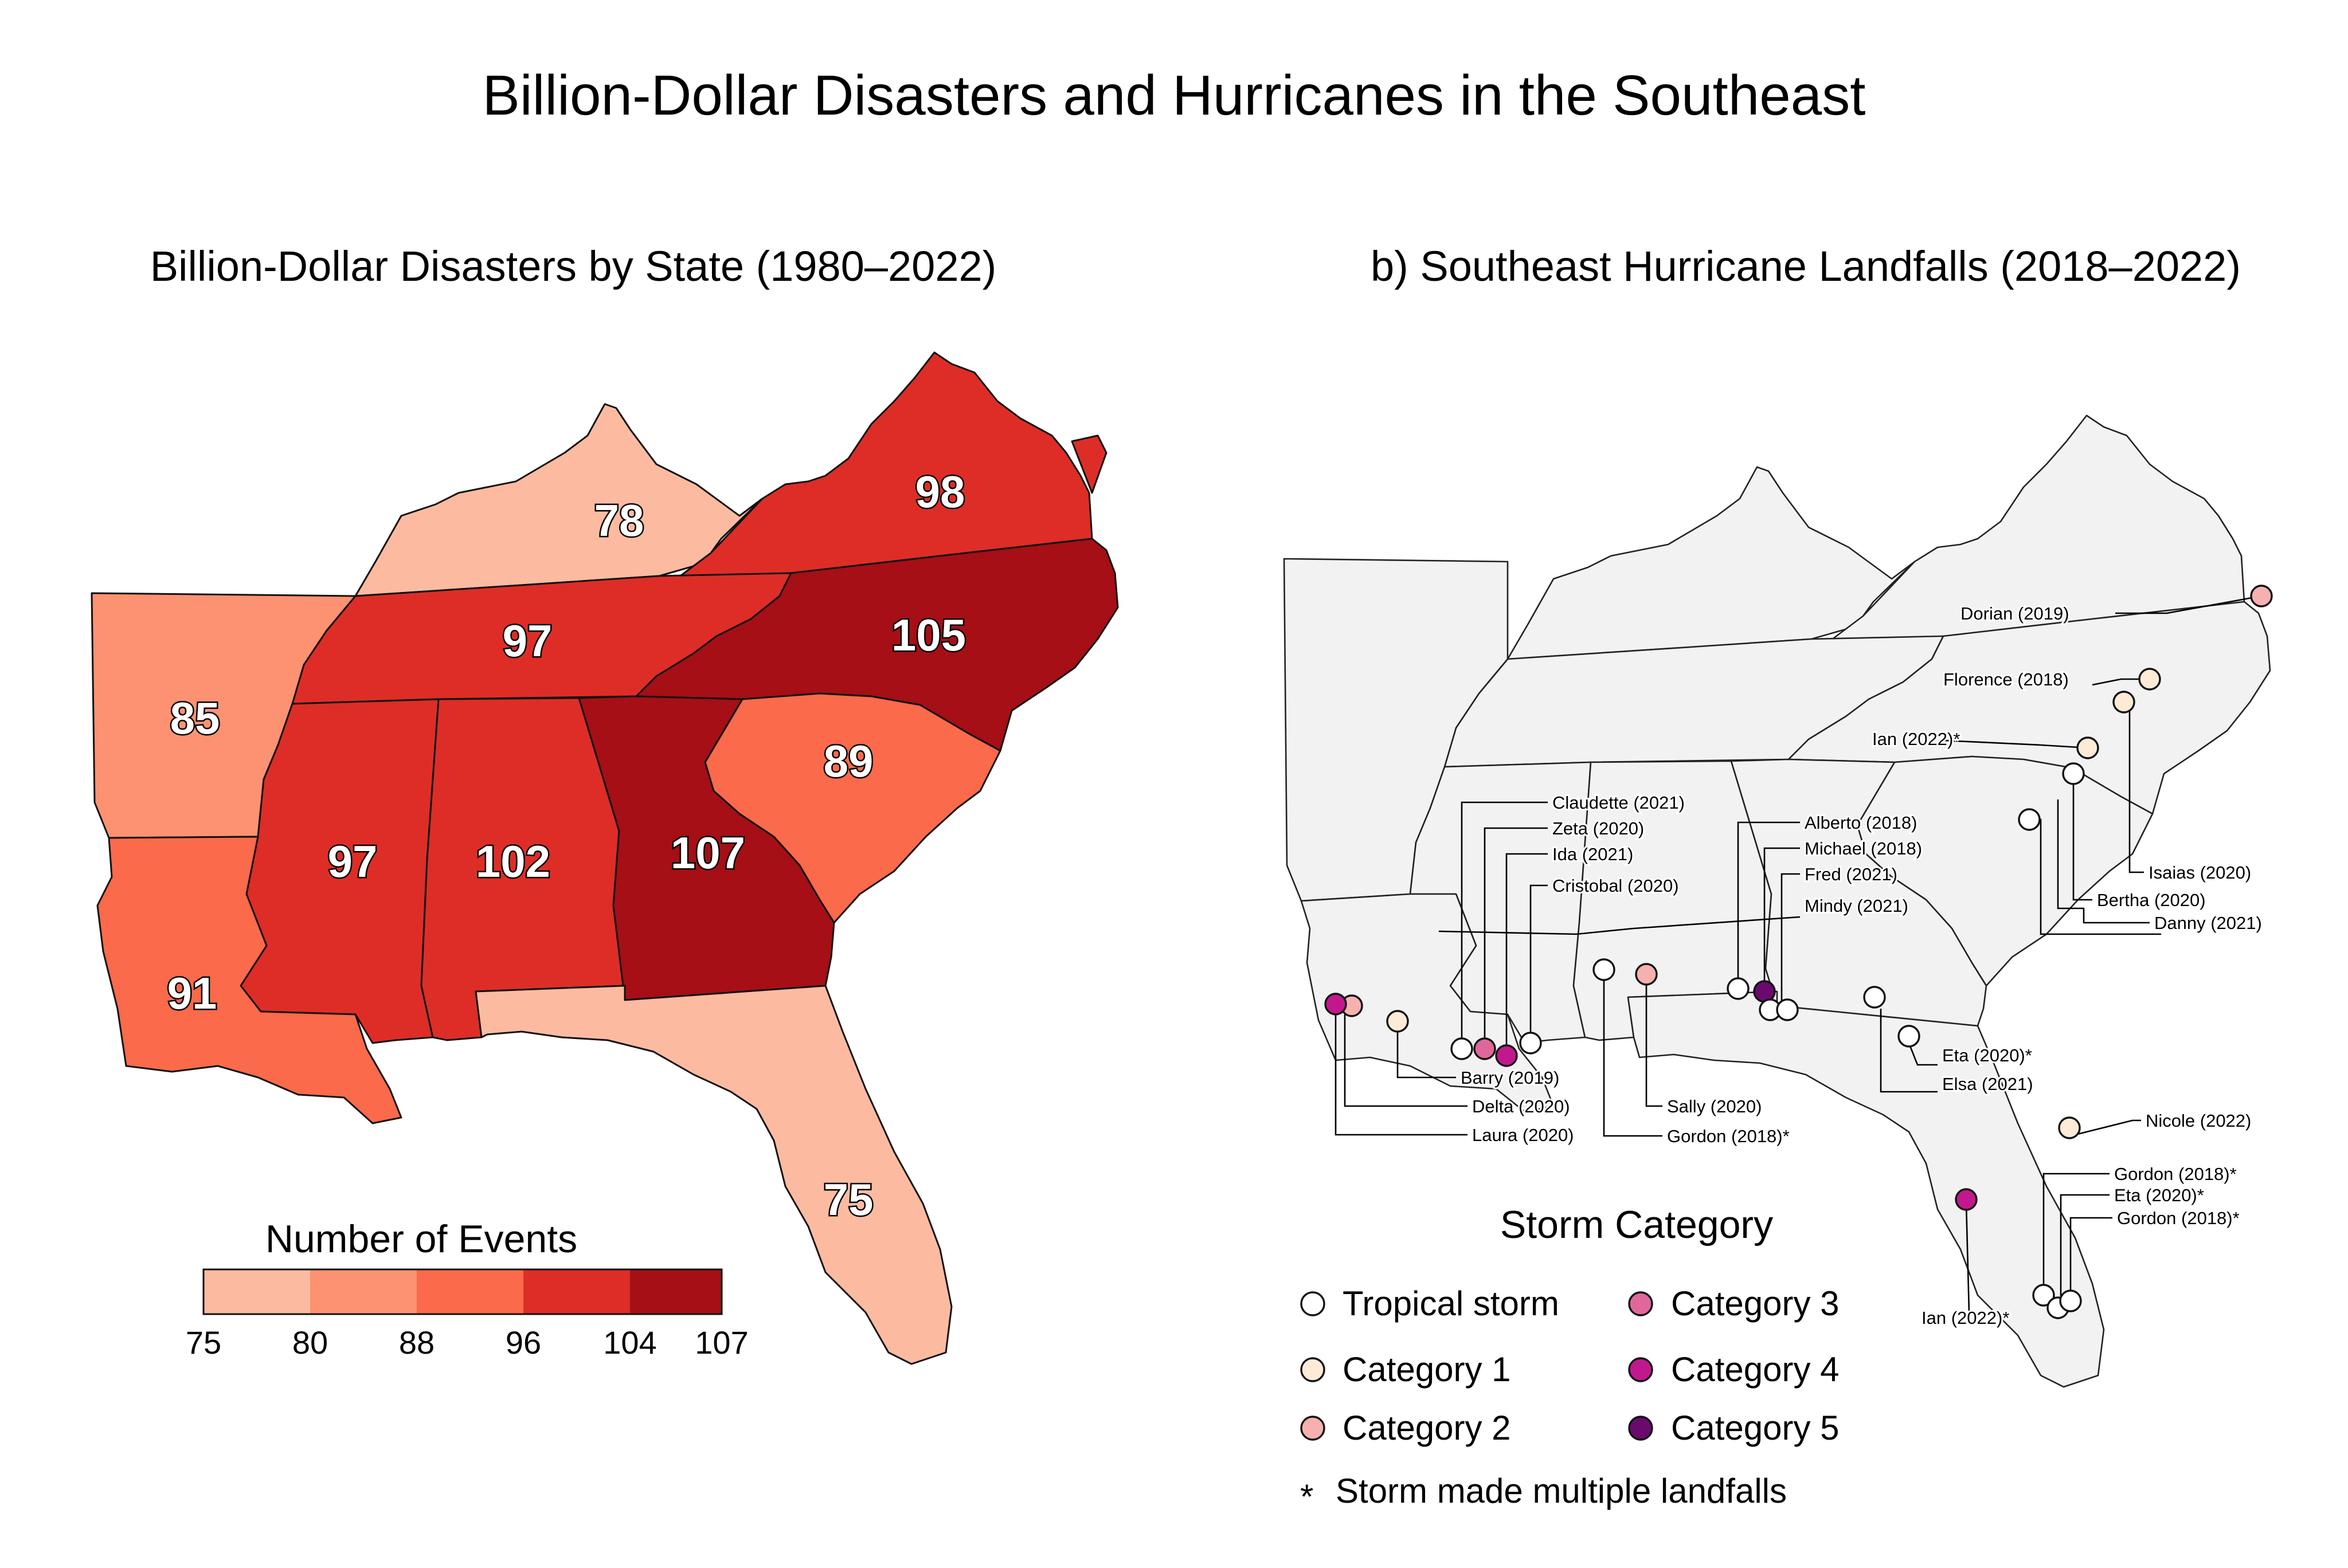 The height and width of the screenshot is (1568, 2348). I want to click on storm-label: Barry (2019), so click(1510, 1078).